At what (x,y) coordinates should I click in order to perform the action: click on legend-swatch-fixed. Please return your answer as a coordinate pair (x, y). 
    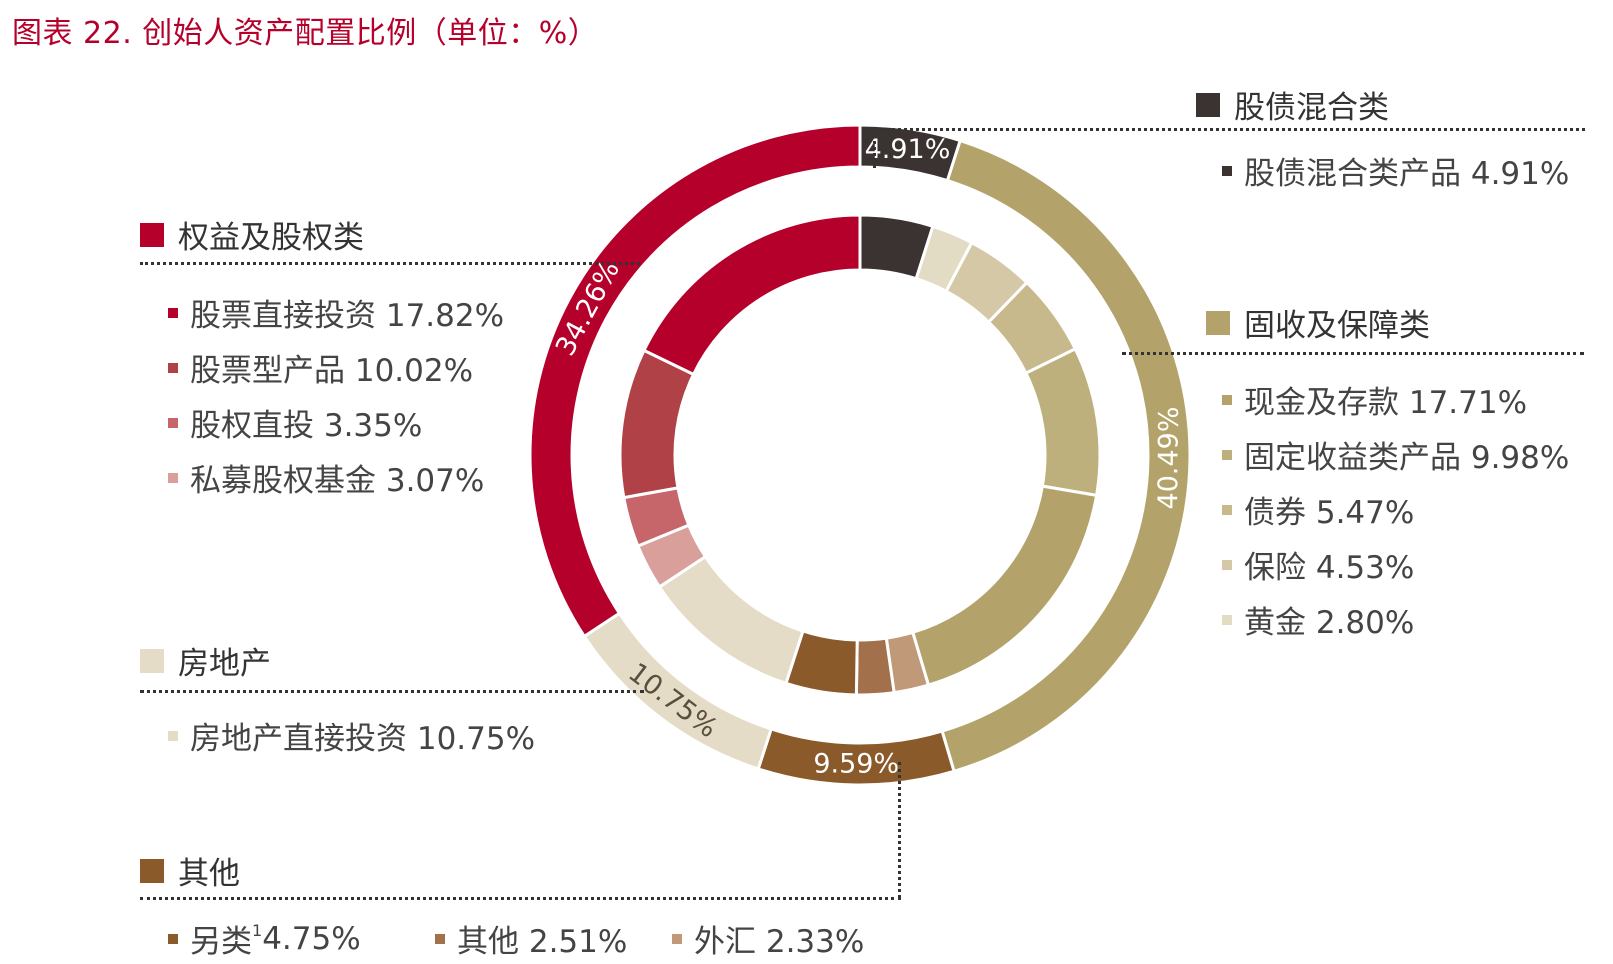
    Looking at the image, I should click on (1218, 322).